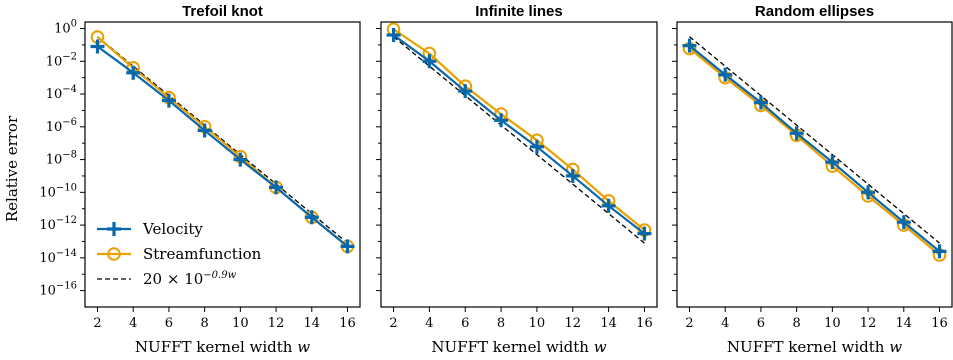 This screenshot has width=953, height=360. What do you see at coordinates (190, 279) in the screenshot?
I see `legend-reference-label: 20 × 10−0.9w` at bounding box center [190, 279].